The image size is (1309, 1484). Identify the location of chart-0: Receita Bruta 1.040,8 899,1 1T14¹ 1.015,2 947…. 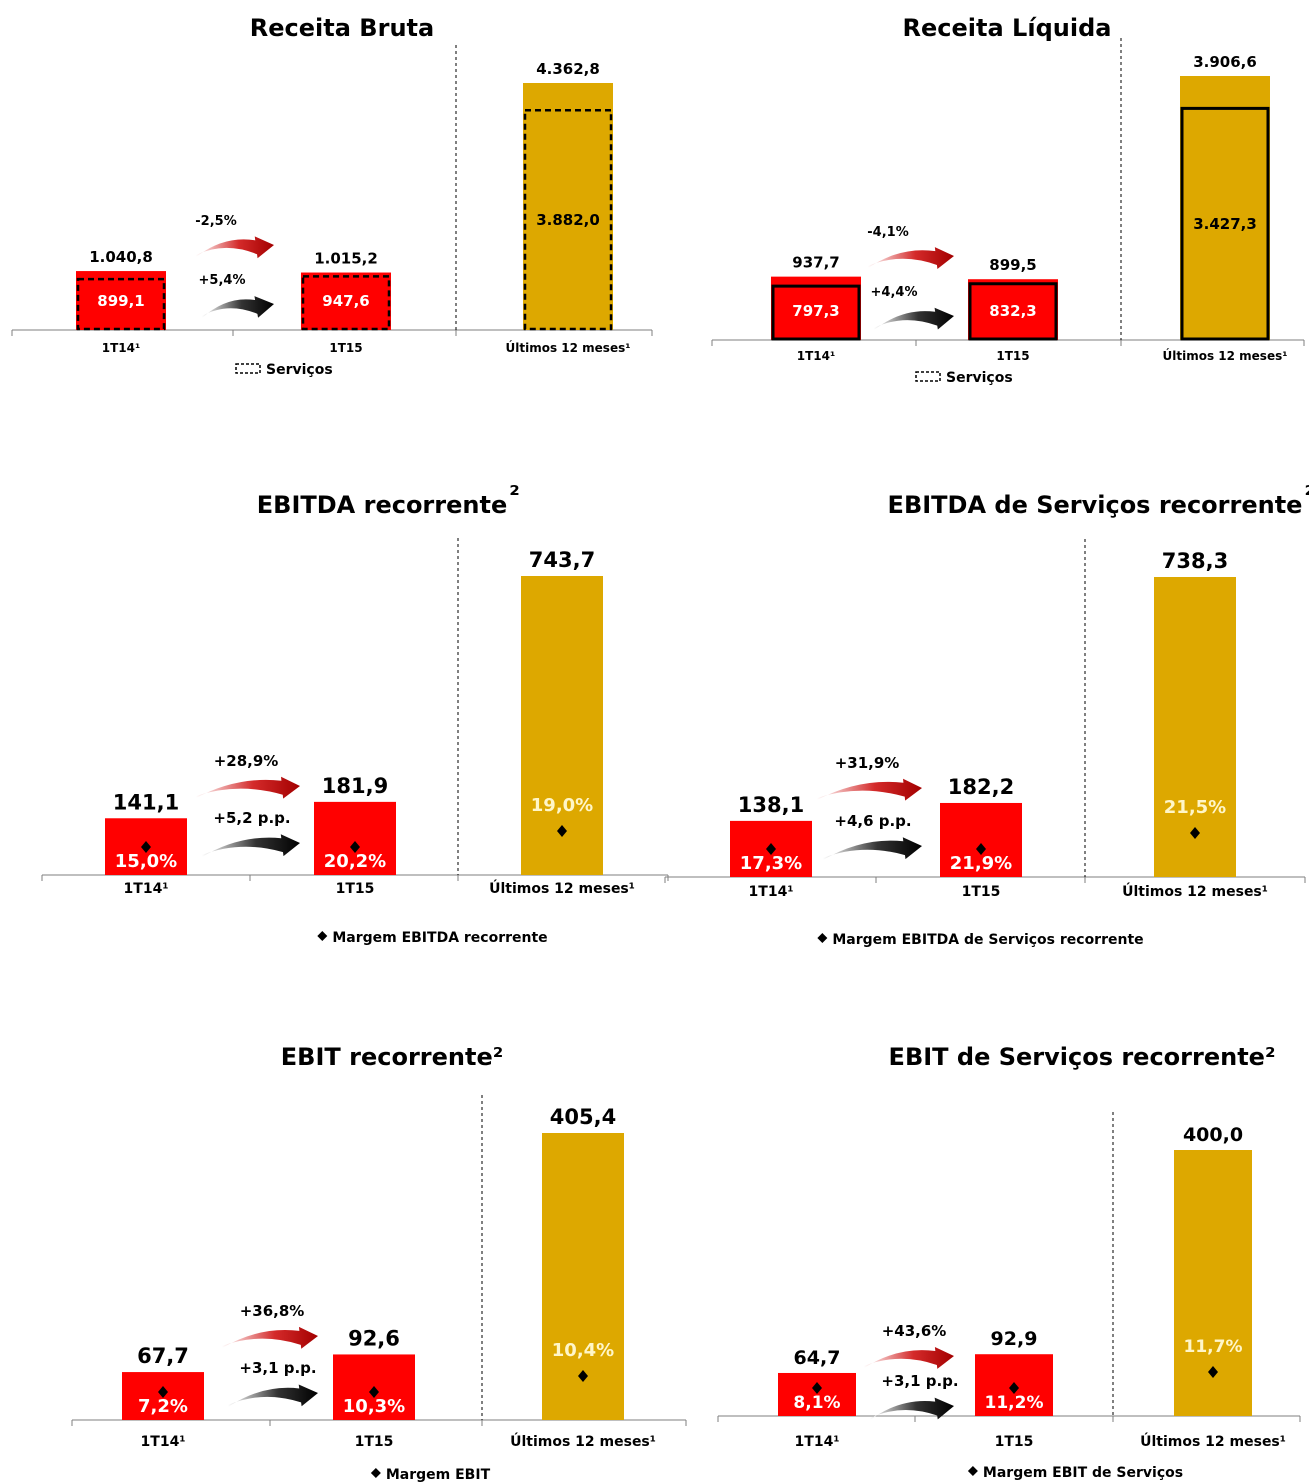
(332, 196).